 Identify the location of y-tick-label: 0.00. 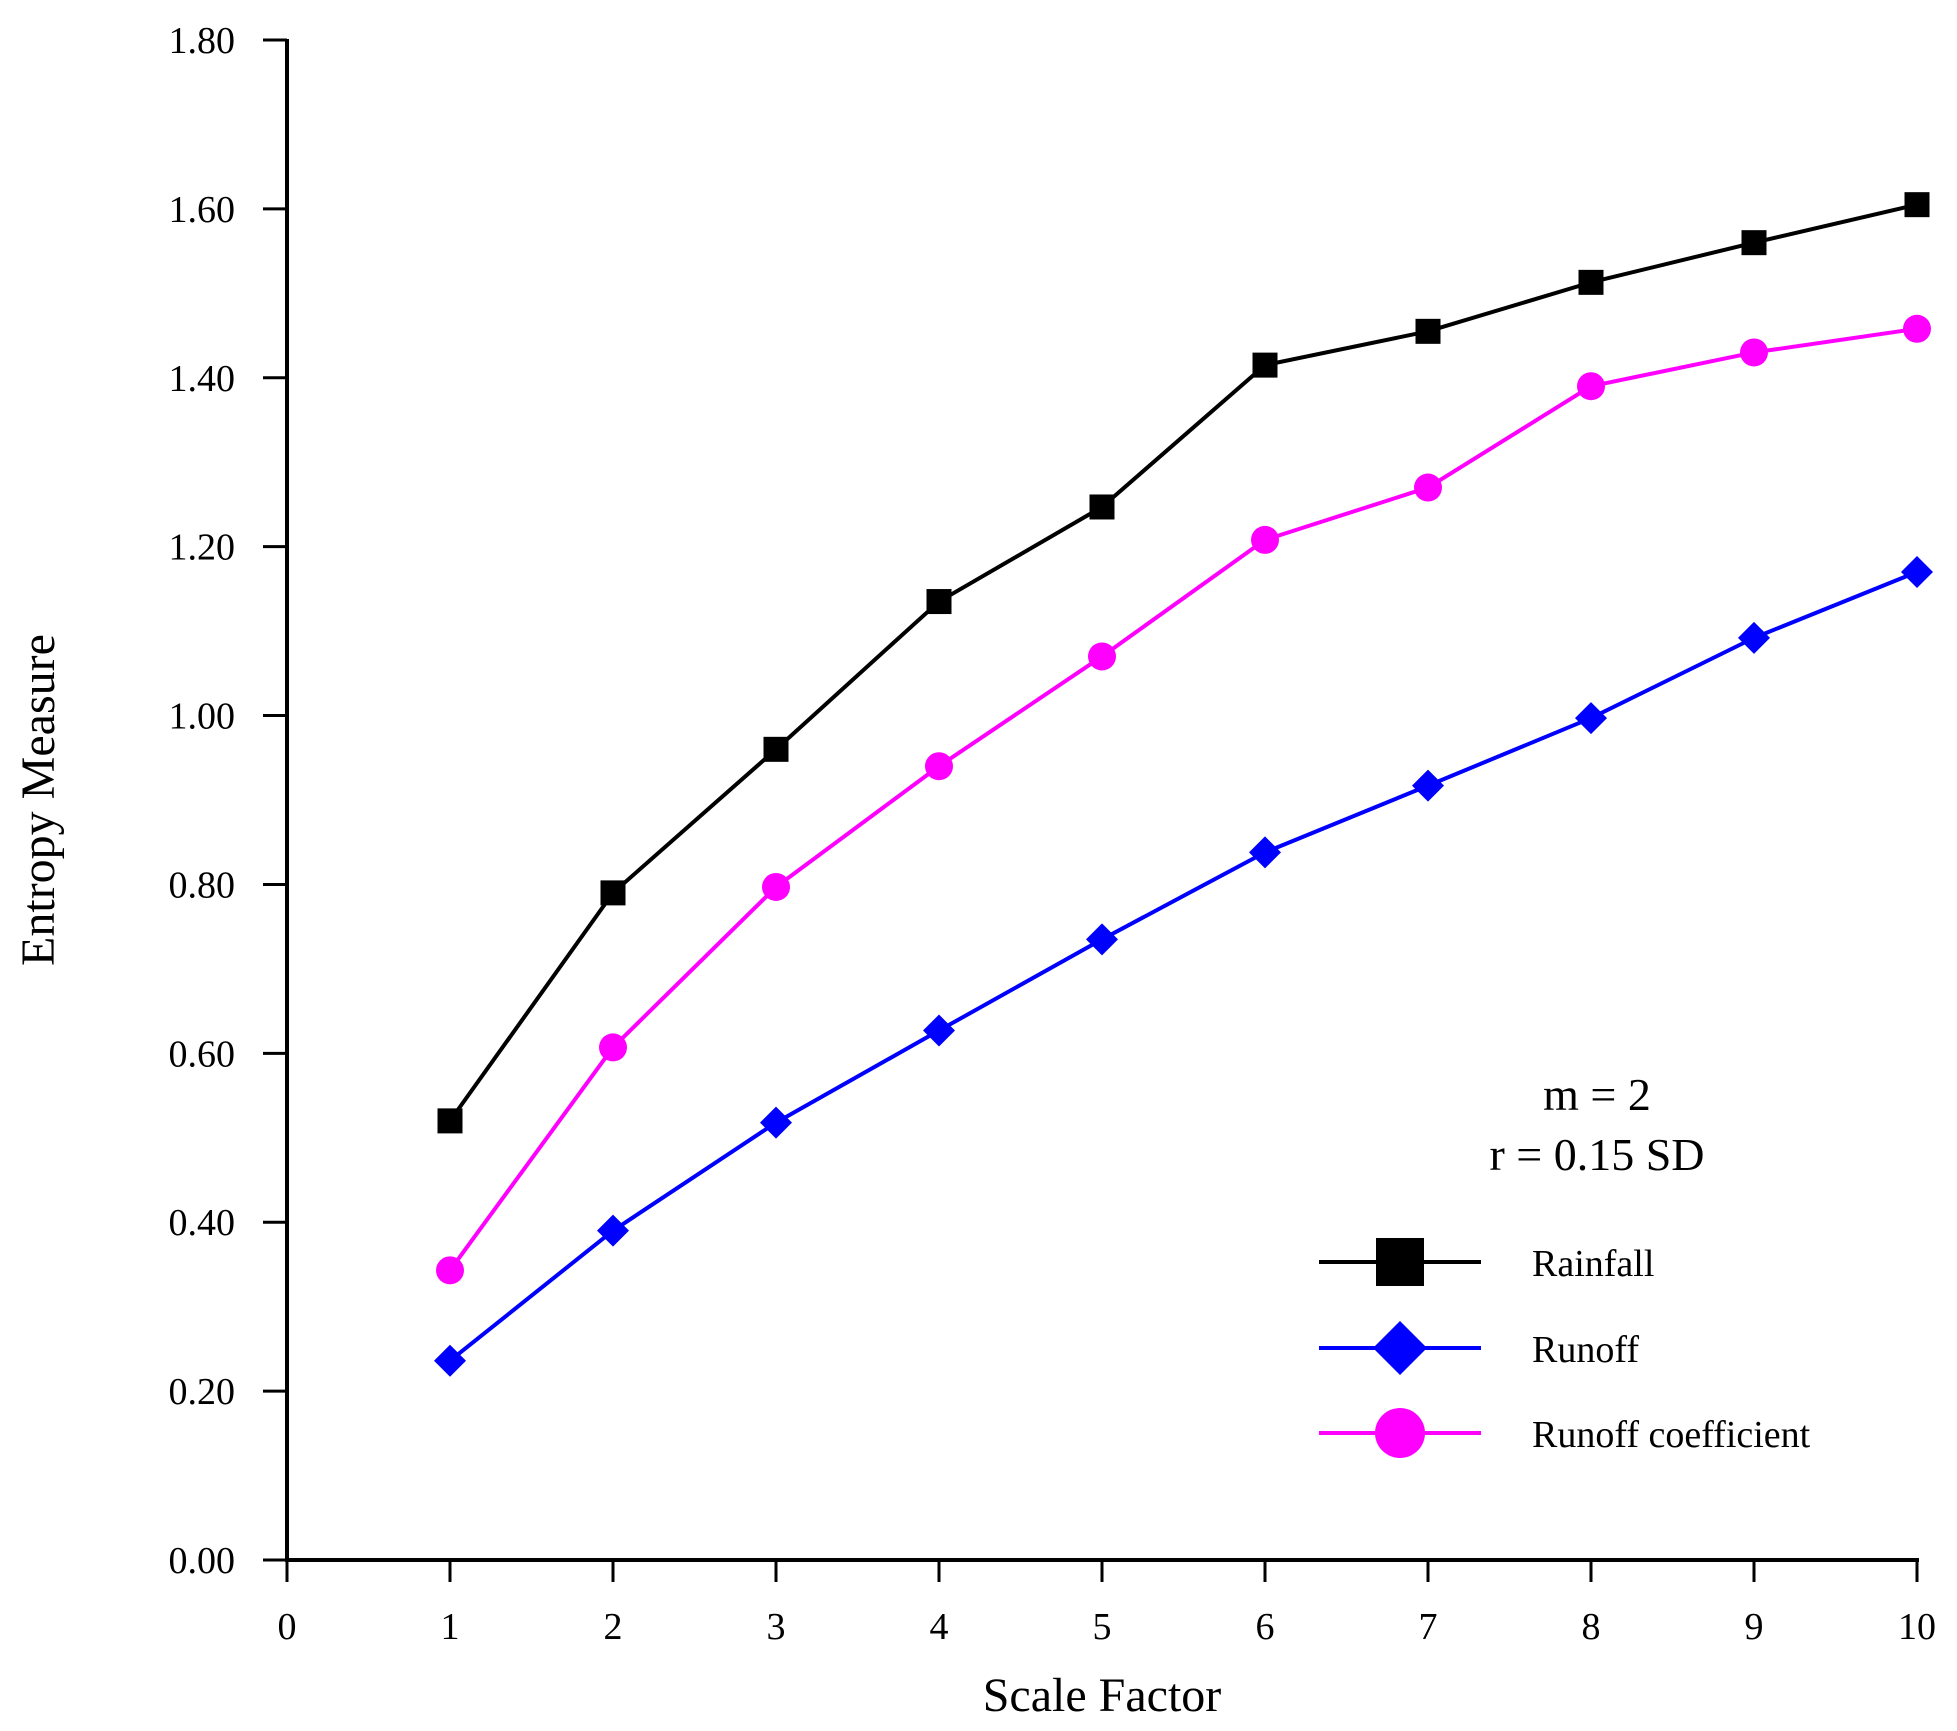
(202, 1561).